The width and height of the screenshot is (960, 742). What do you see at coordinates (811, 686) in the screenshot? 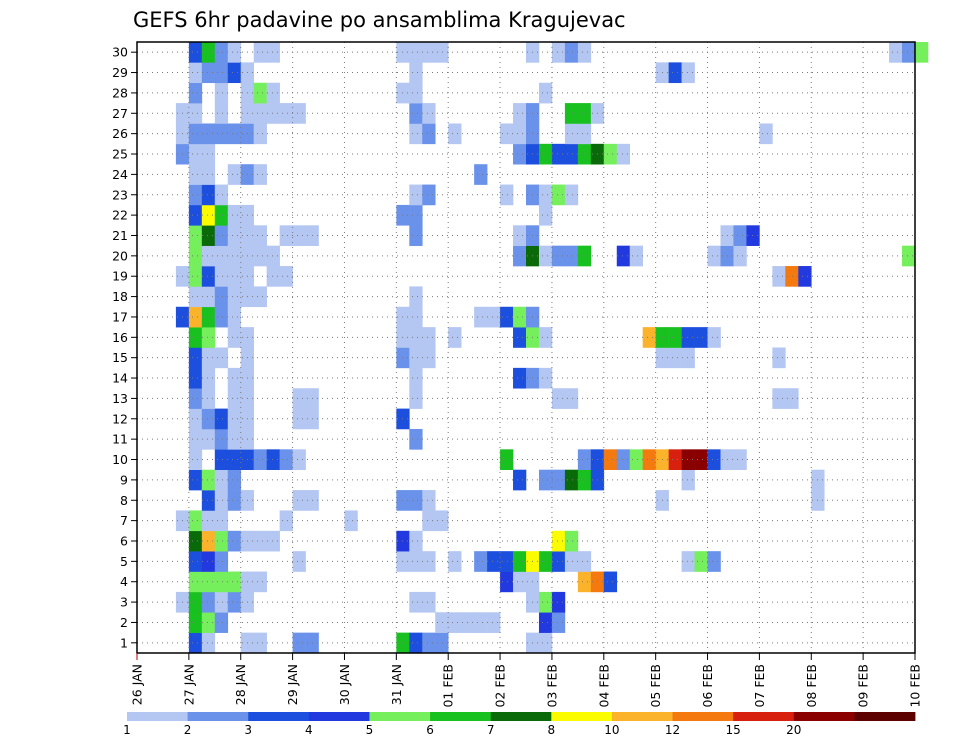
I see `x-tick-label: 08 FEB` at bounding box center [811, 686].